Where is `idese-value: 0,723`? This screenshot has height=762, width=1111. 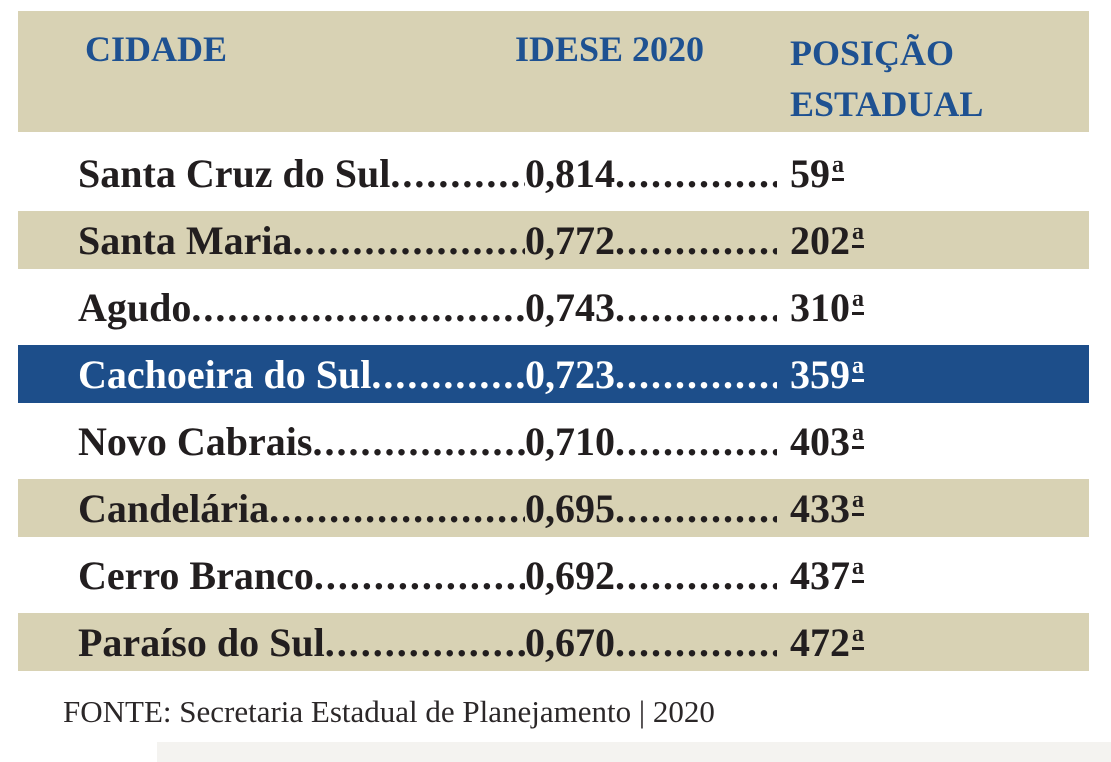 idese-value: 0,723 is located at coordinates (570, 374).